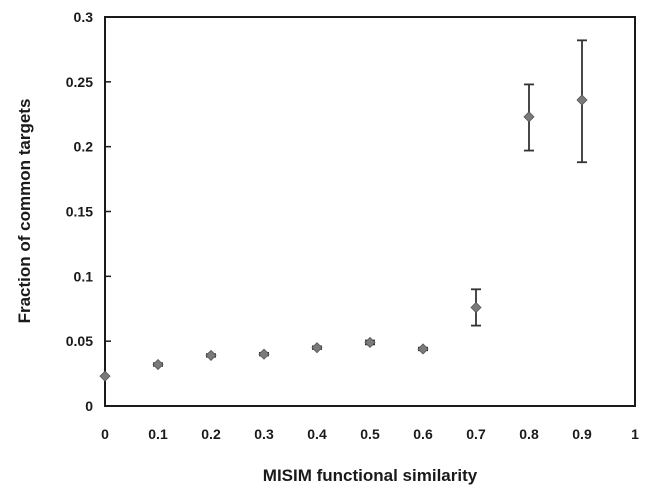  Describe the element at coordinates (211, 434) in the screenshot. I see `x-tick-label: 0.2` at that location.